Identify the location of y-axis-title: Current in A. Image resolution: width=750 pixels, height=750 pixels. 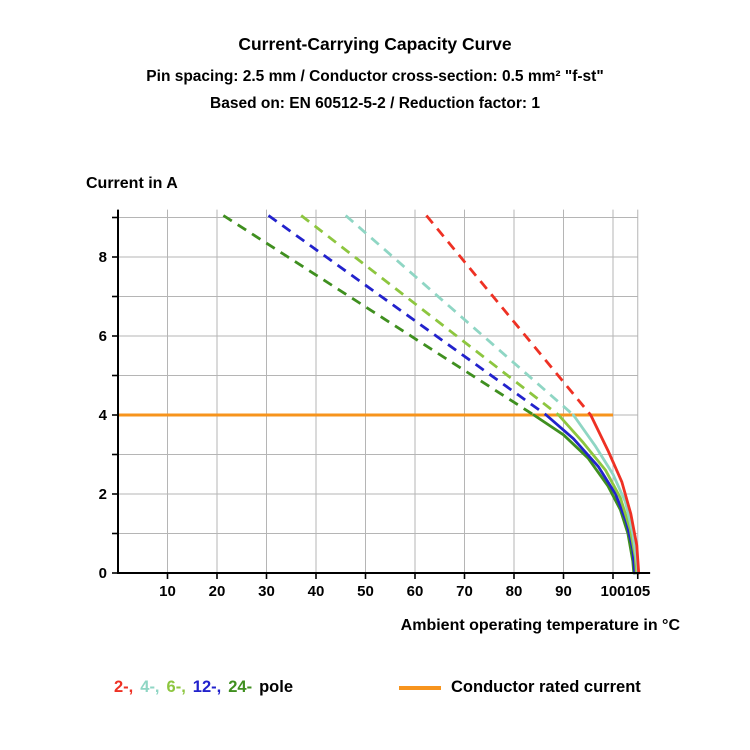
(132, 183).